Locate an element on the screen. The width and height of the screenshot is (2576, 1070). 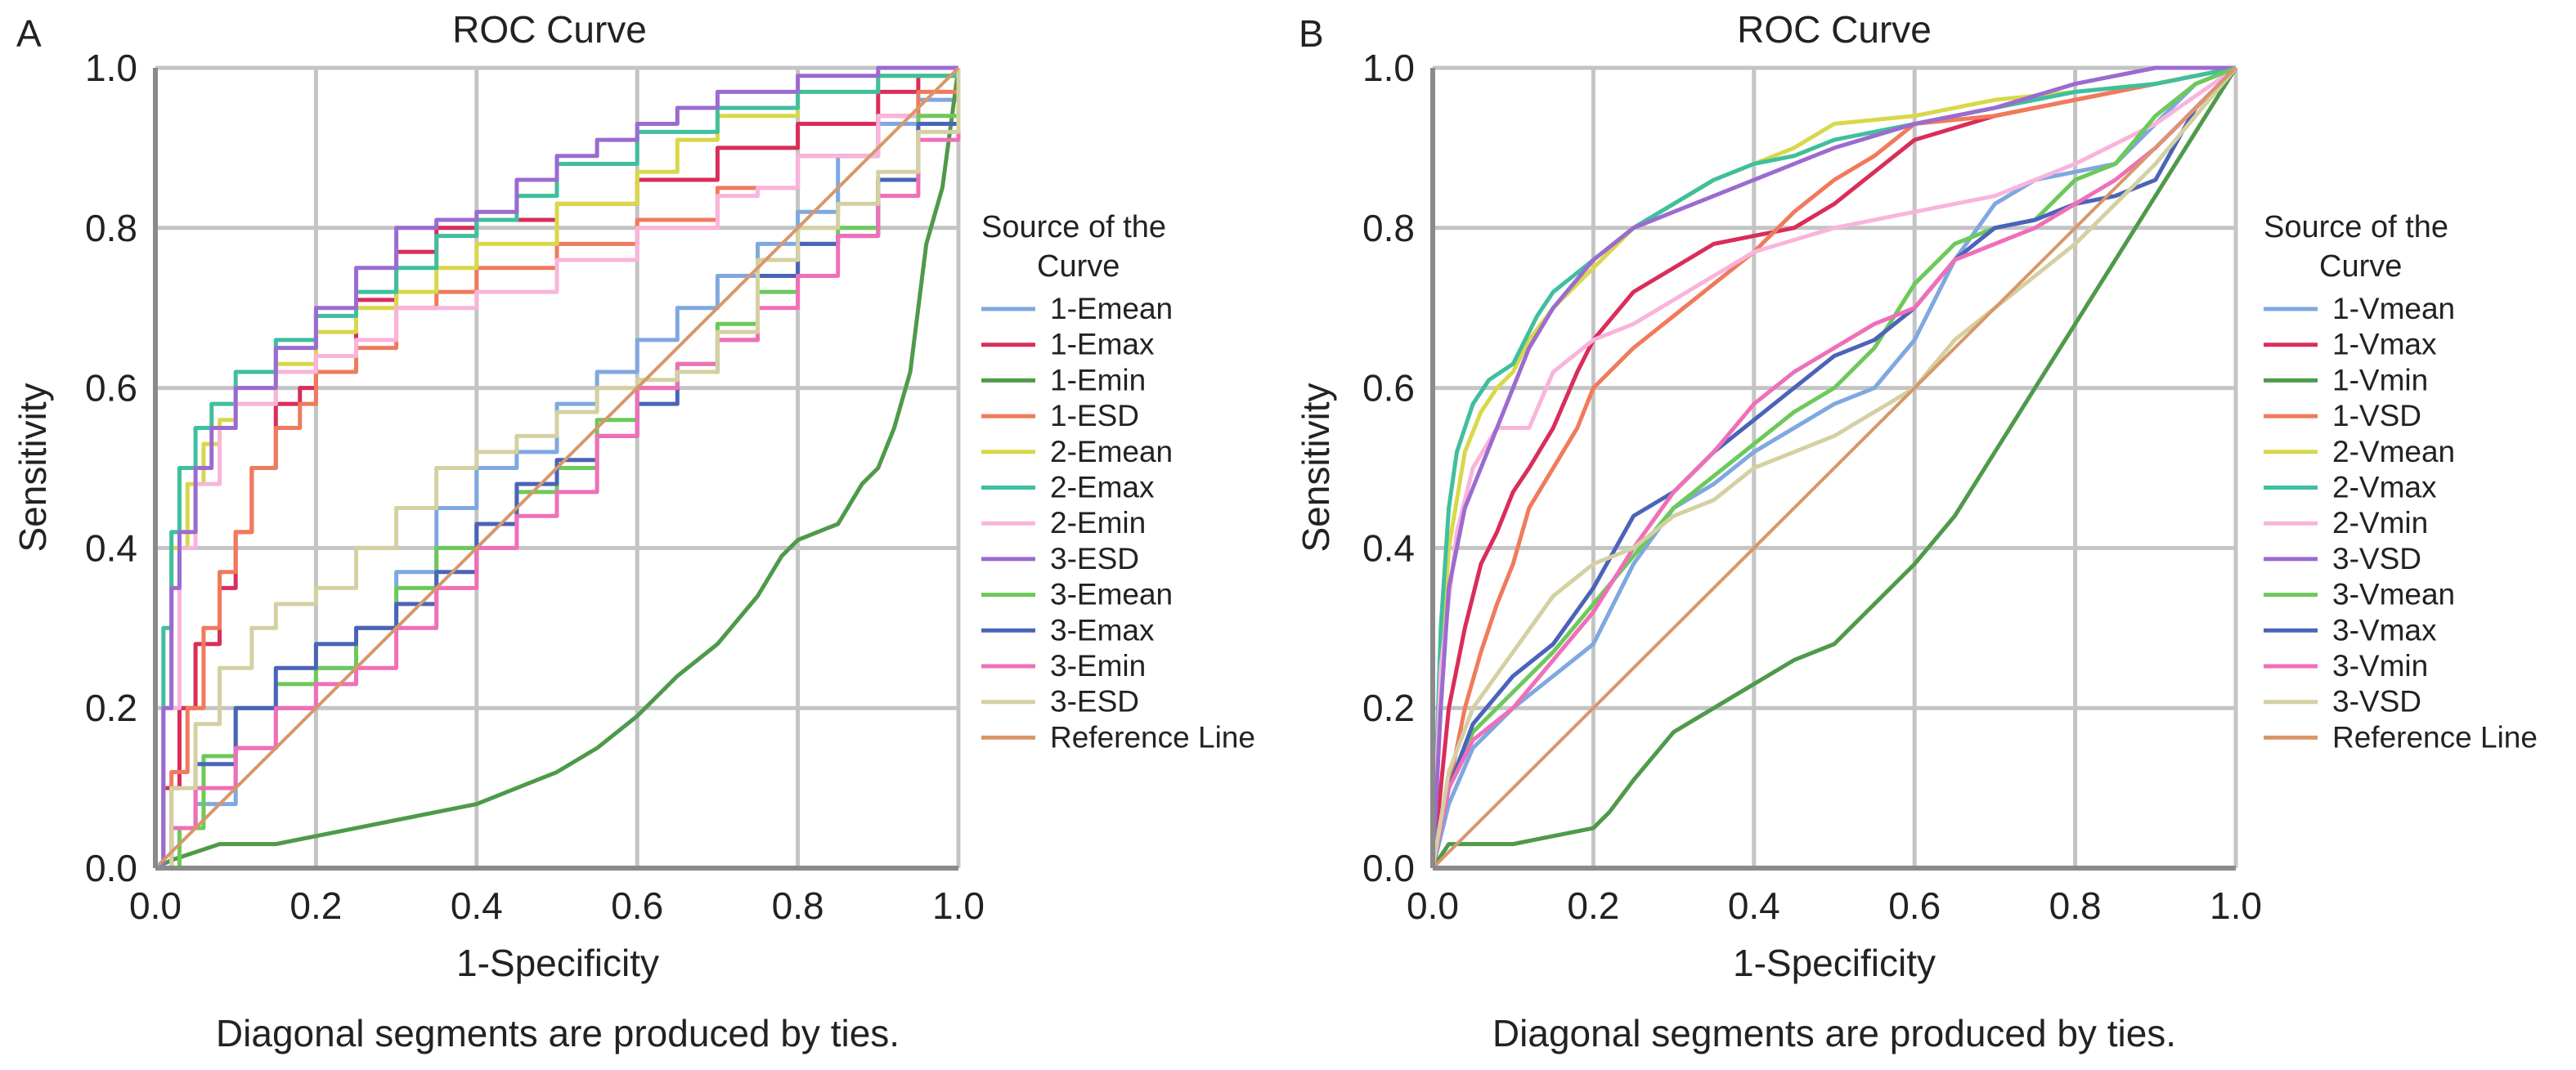
legend-item: 3-Vmin is located at coordinates (2346, 666).